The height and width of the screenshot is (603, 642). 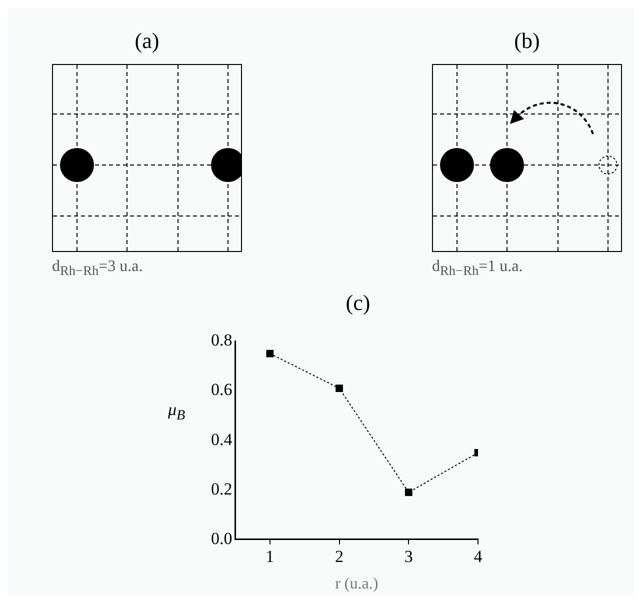 What do you see at coordinates (477, 269) in the screenshot?
I see `text: d$_{Rh−Rh}$=1 u.a.` at bounding box center [477, 269].